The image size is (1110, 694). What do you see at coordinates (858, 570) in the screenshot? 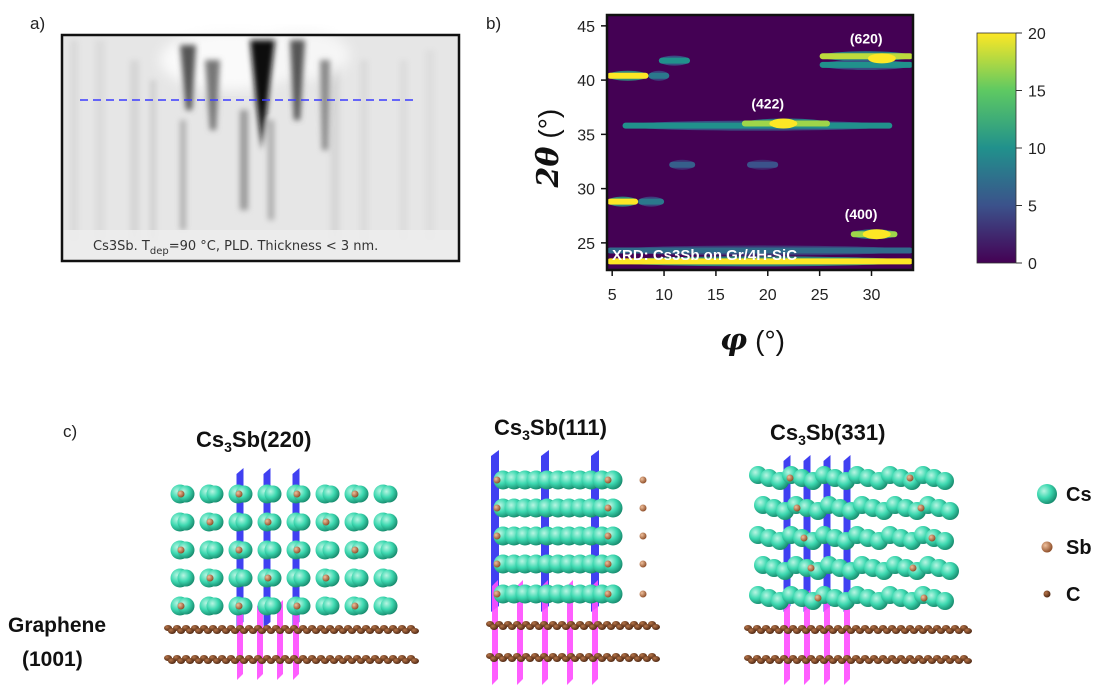
I see `structure-331-model` at bounding box center [858, 570].